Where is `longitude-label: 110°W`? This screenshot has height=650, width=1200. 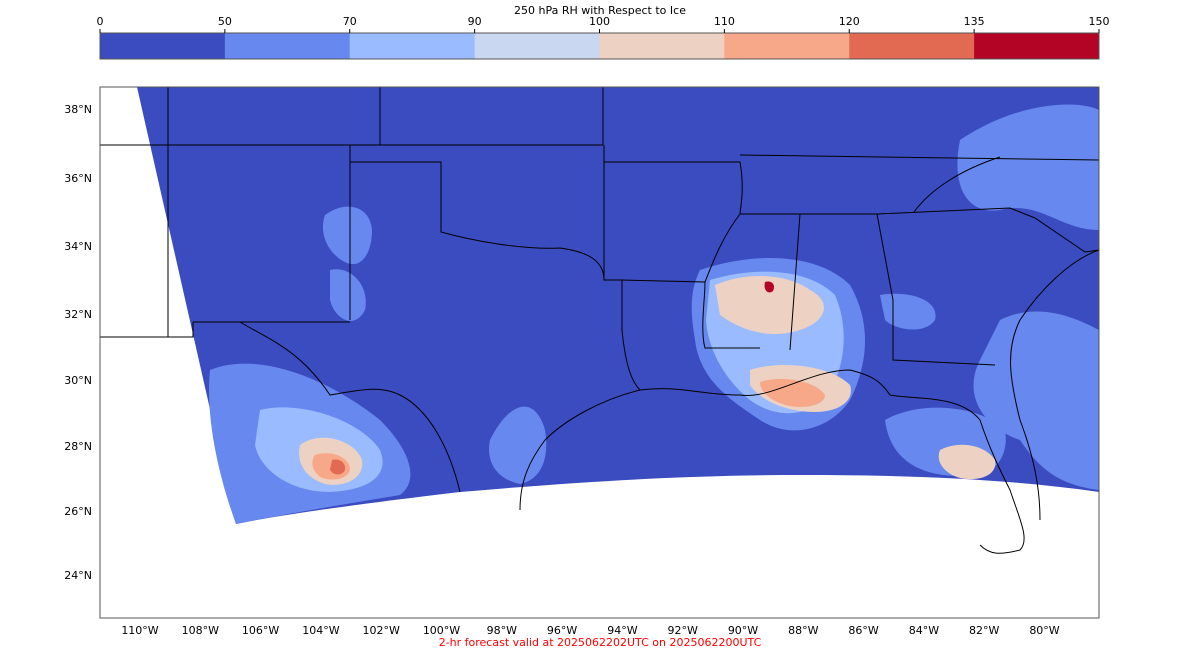
longitude-label: 110°W is located at coordinates (139, 630).